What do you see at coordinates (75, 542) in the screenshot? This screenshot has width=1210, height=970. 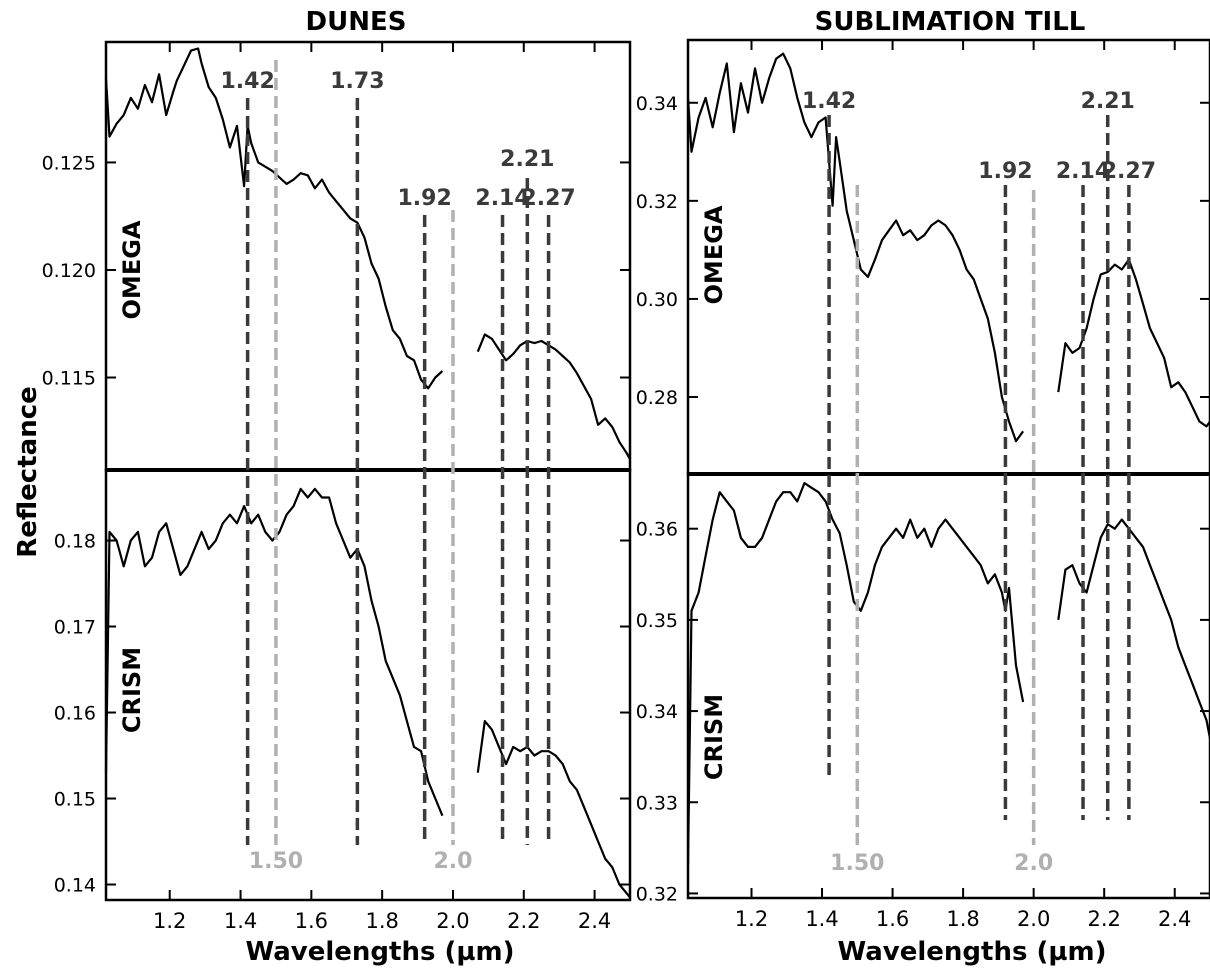 I see `y-tick-label: 0.18` at bounding box center [75, 542].